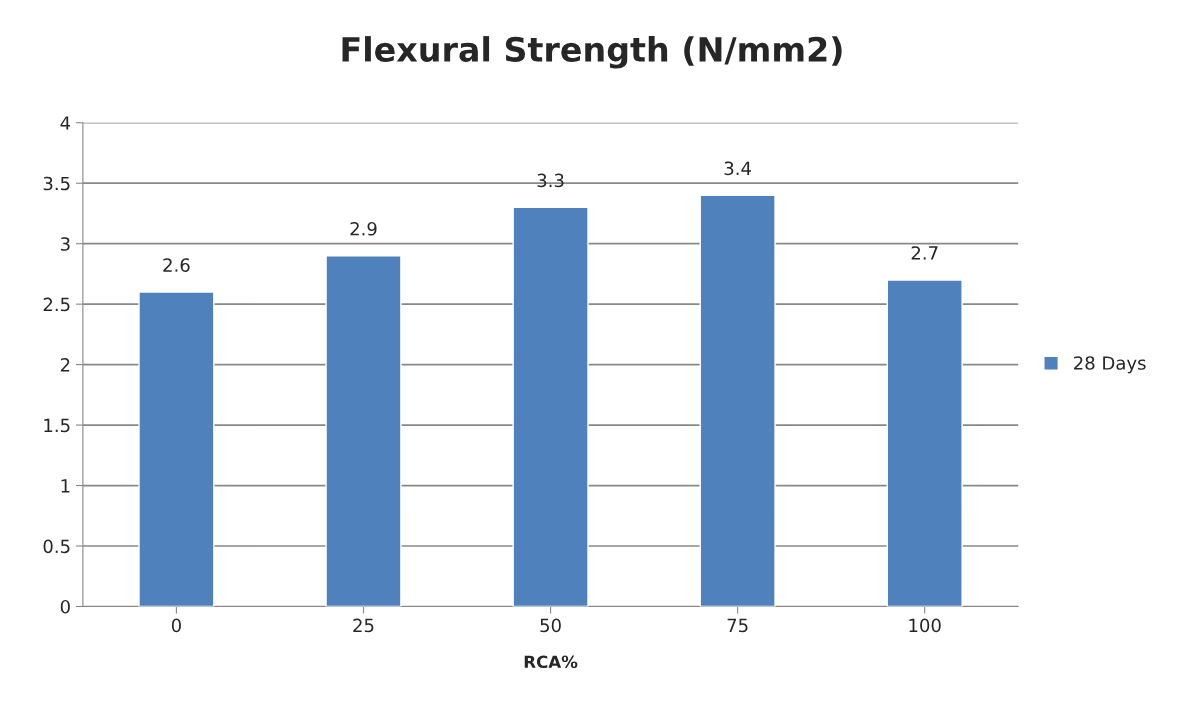  Describe the element at coordinates (65, 486) in the screenshot. I see `y-tick-label: 1` at that location.